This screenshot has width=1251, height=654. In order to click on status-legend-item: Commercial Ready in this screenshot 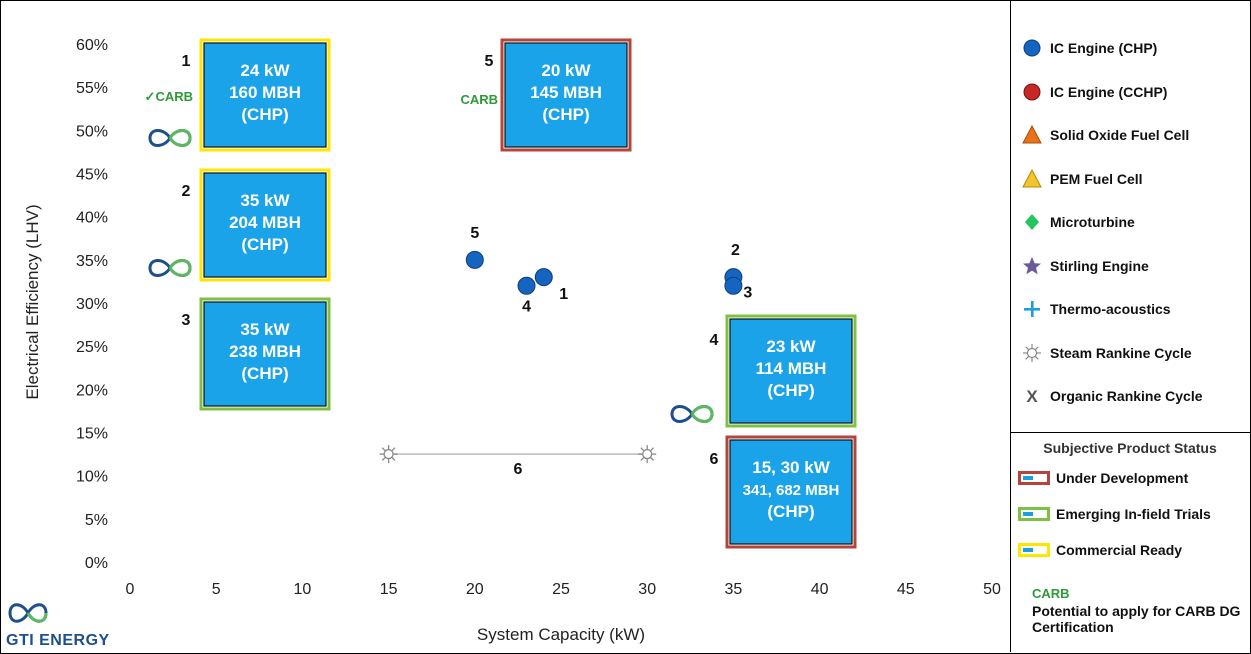, I will do `click(1100, 550)`.